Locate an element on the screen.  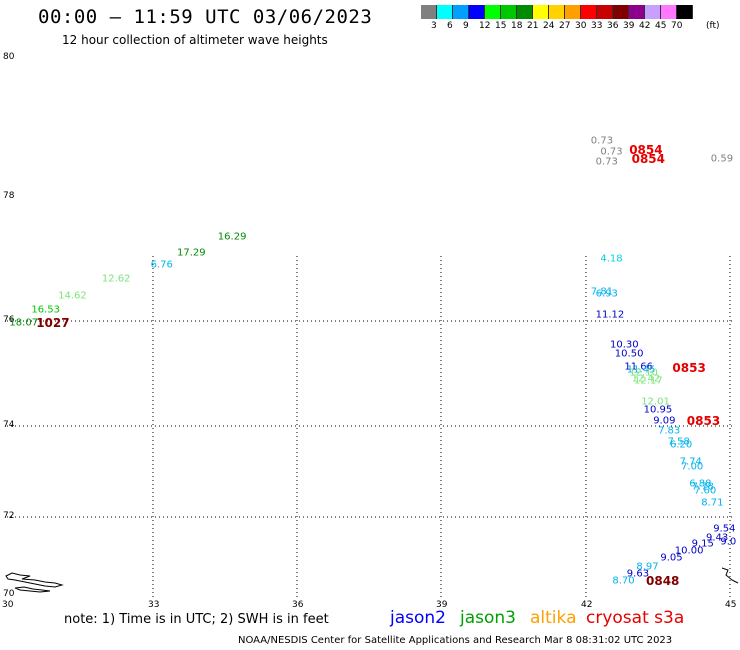
longitude-label: 45 is located at coordinates (731, 605).